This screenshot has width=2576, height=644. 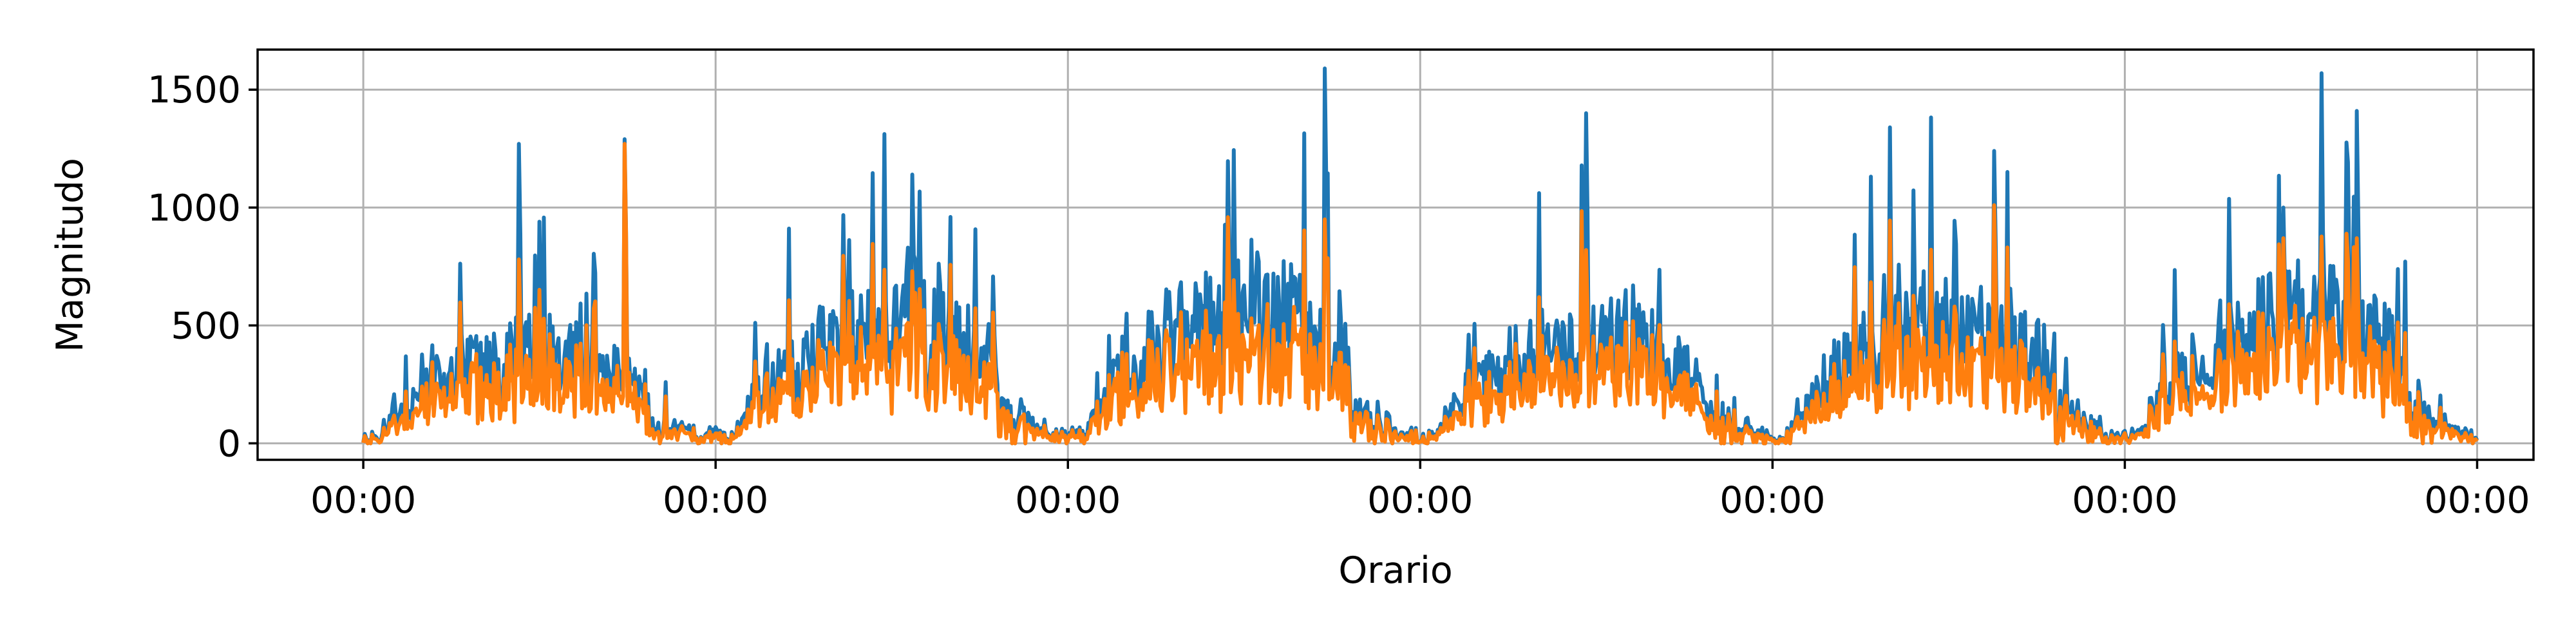 I want to click on y-tick-label: 0, so click(x=230, y=444).